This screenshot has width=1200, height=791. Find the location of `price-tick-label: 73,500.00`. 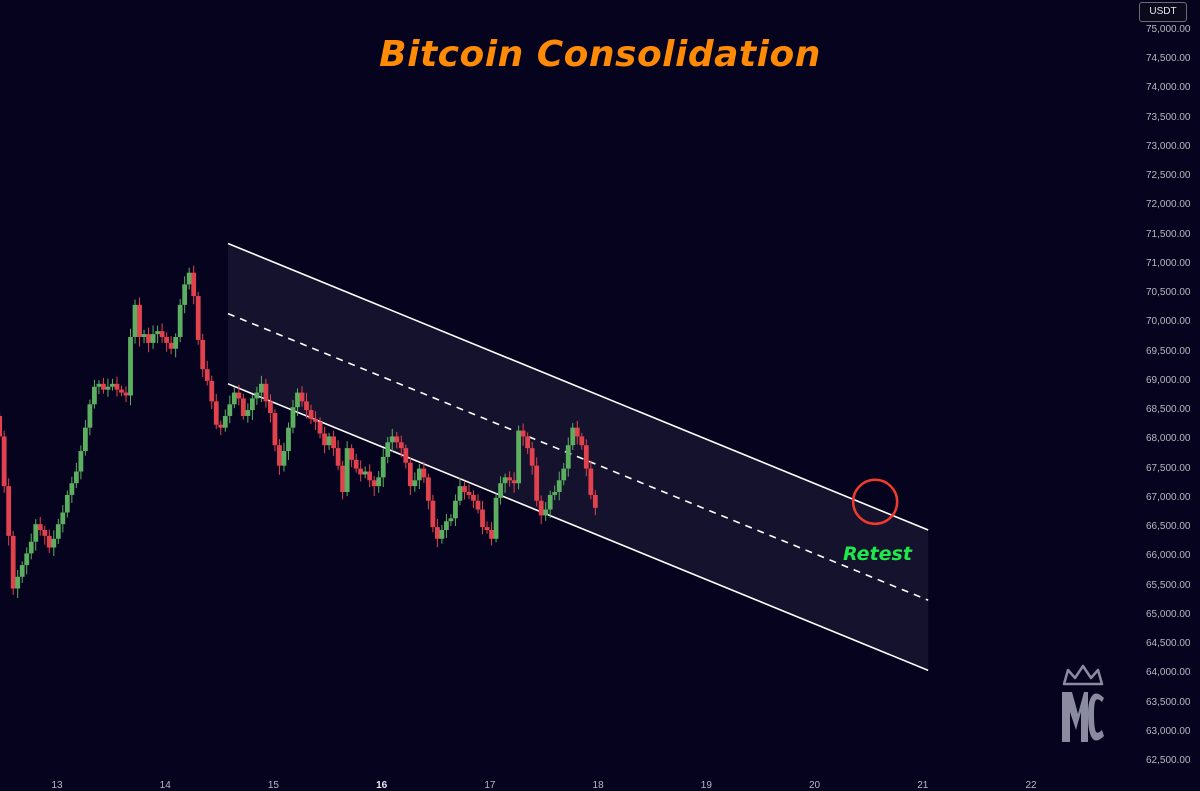

price-tick-label: 73,500.00 is located at coordinates (1168, 117).